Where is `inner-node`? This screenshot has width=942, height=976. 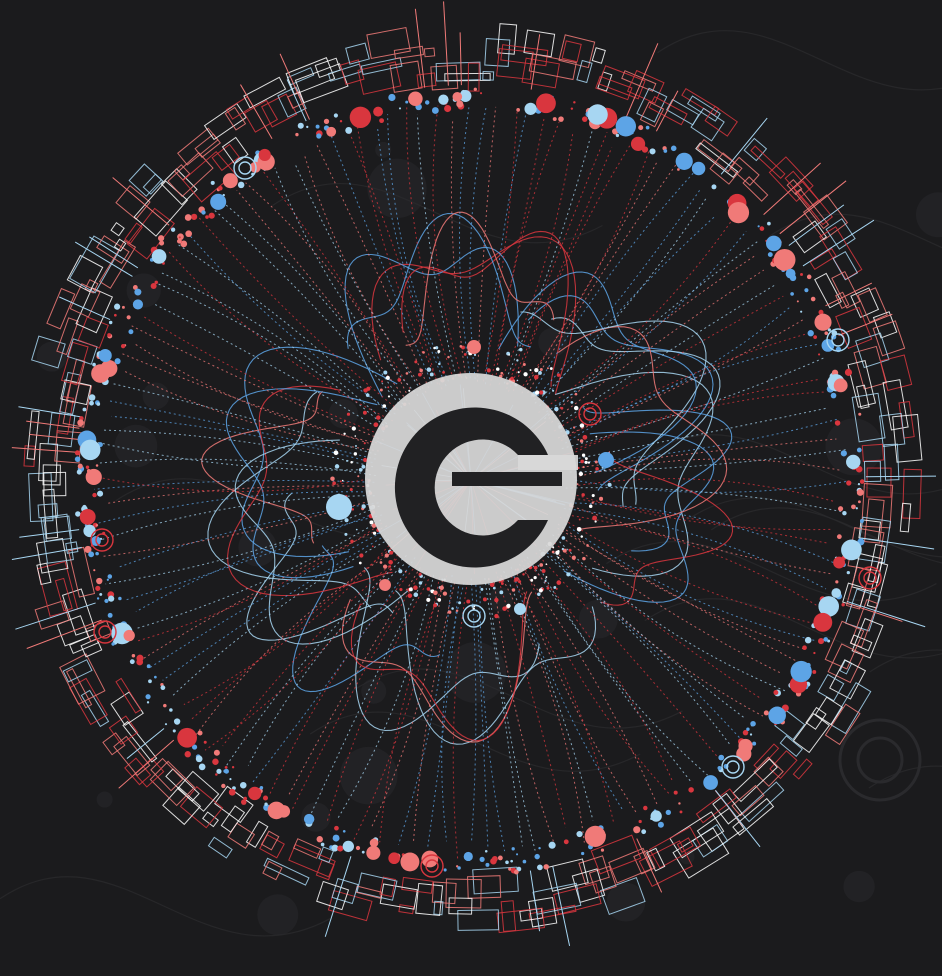 inner-node is located at coordinates (474, 347).